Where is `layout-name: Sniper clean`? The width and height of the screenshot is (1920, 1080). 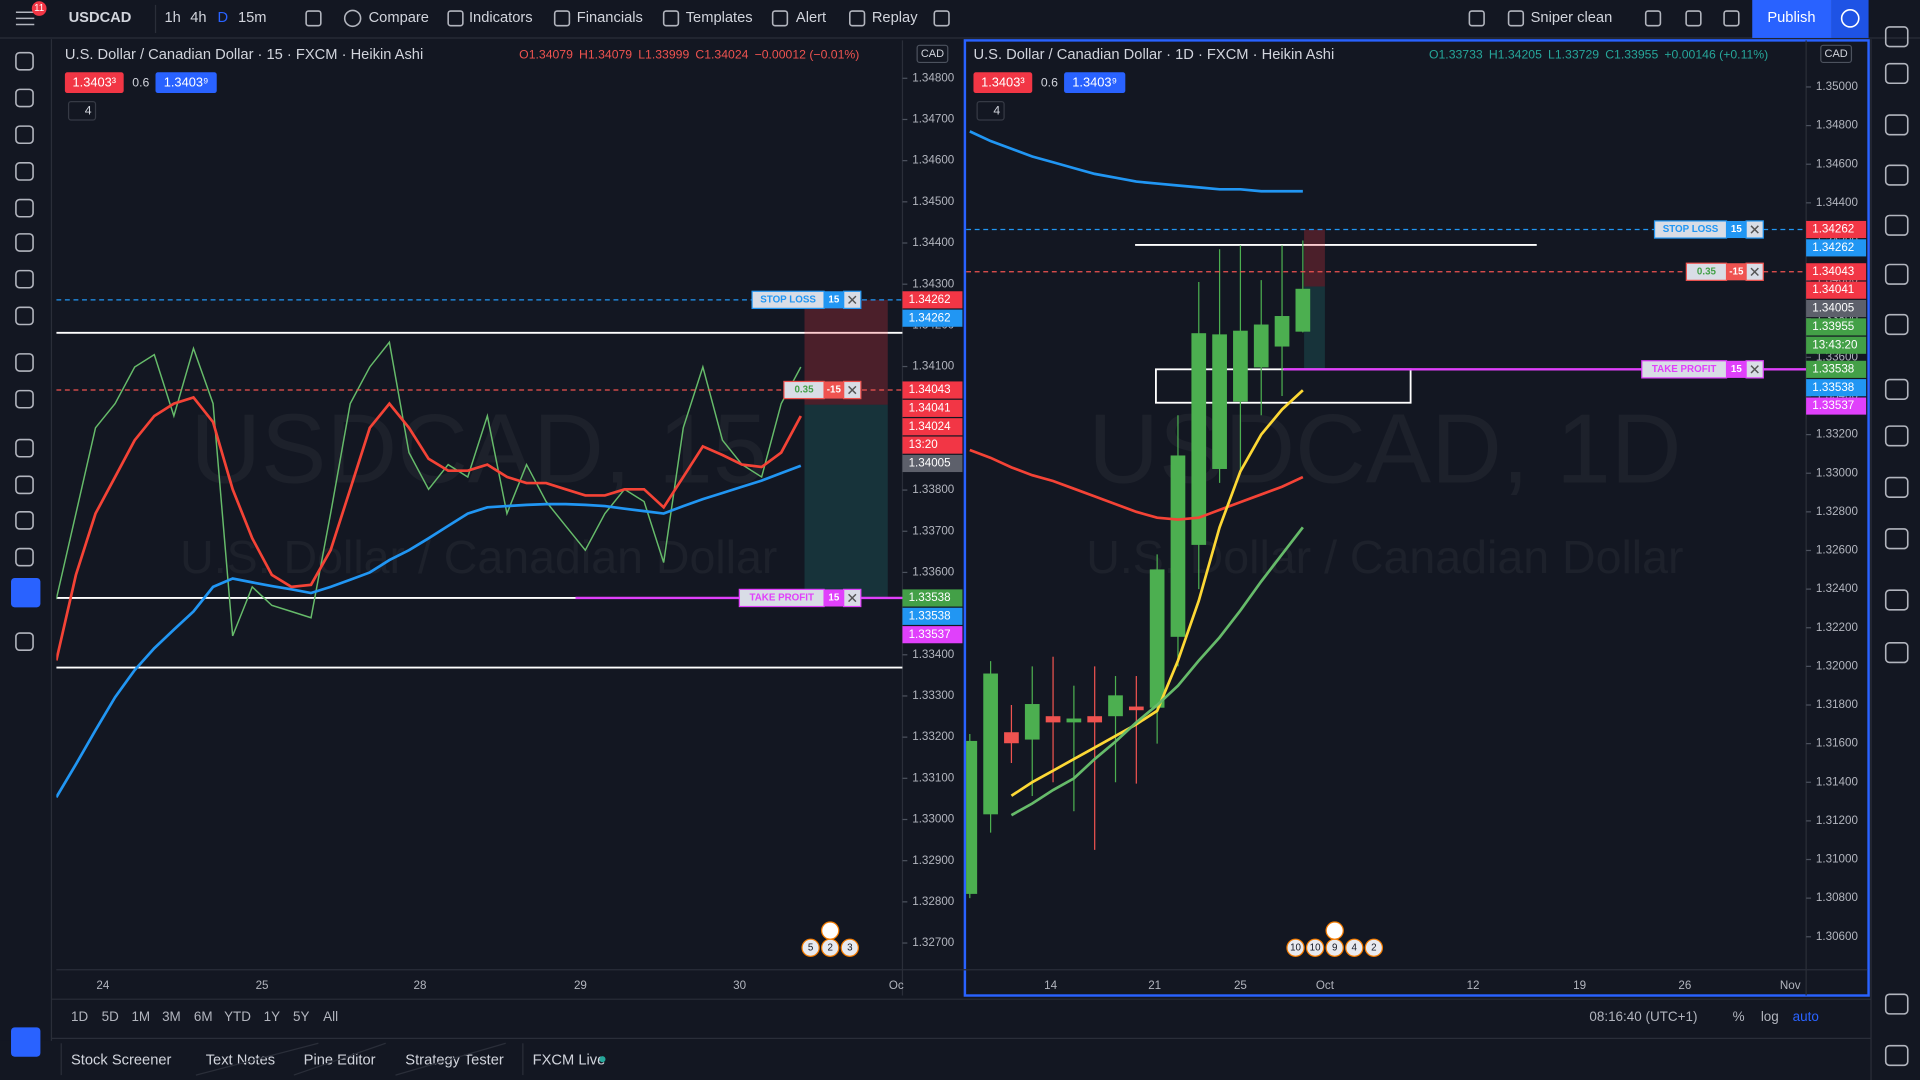 layout-name: Sniper clean is located at coordinates (1572, 18).